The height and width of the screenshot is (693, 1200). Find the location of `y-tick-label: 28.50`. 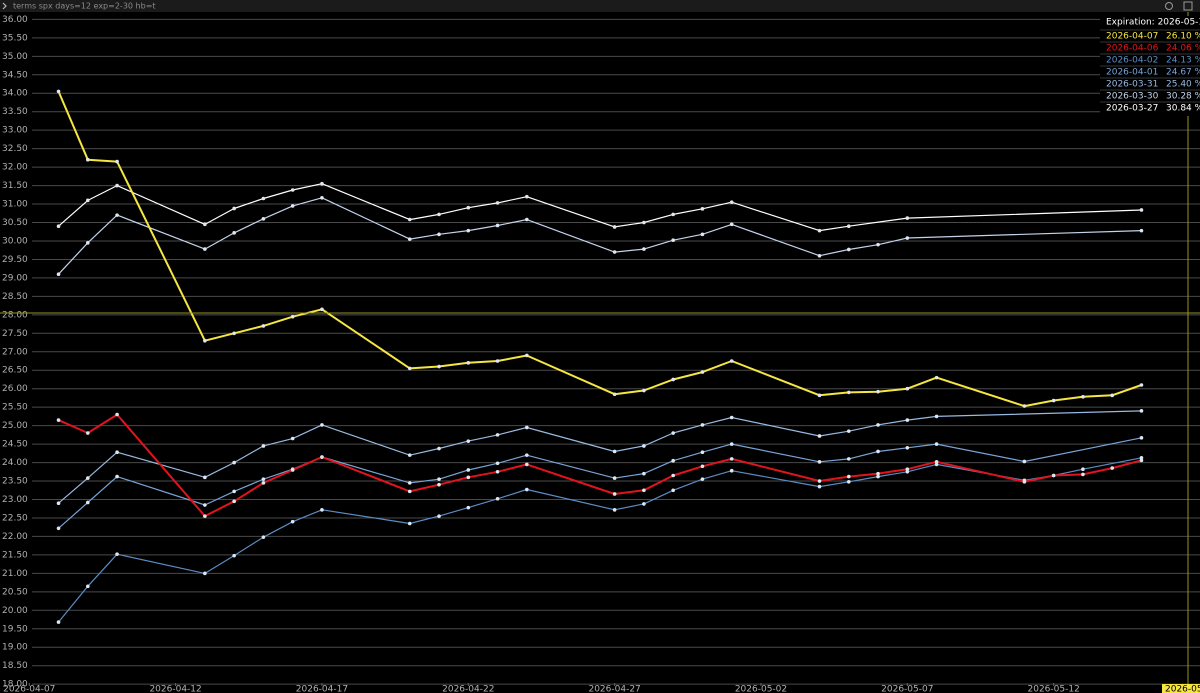

y-tick-label: 28.50 is located at coordinates (15, 297).